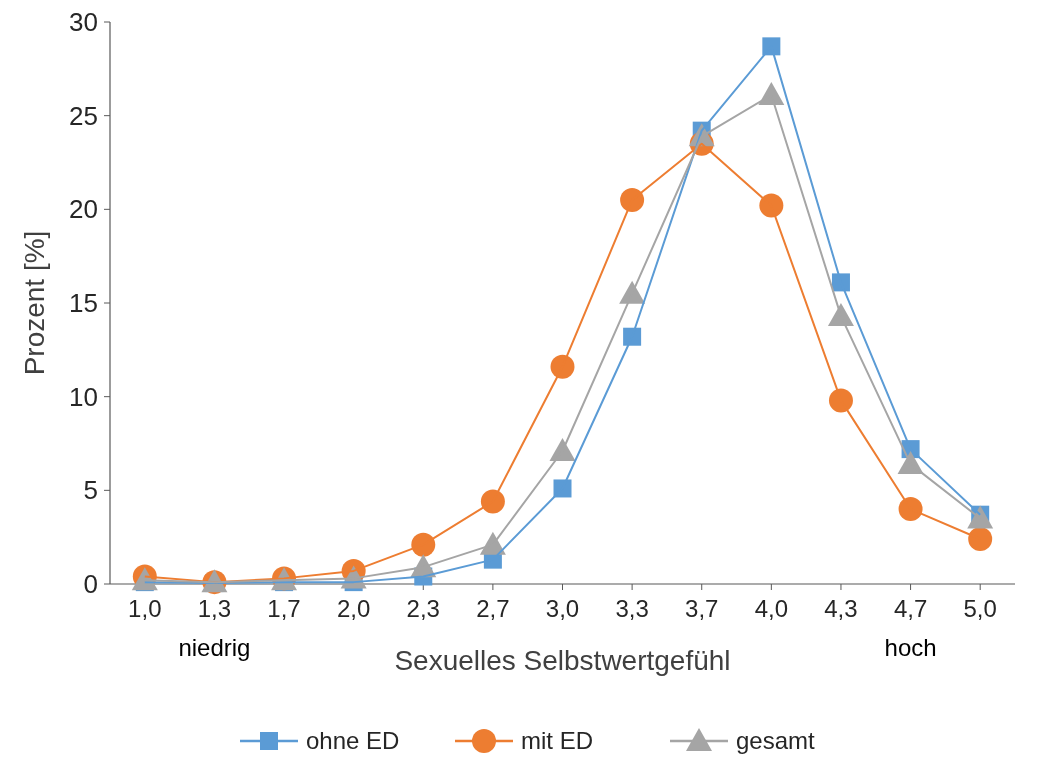  I want to click on x-tick-label: 1,7, so click(284, 608).